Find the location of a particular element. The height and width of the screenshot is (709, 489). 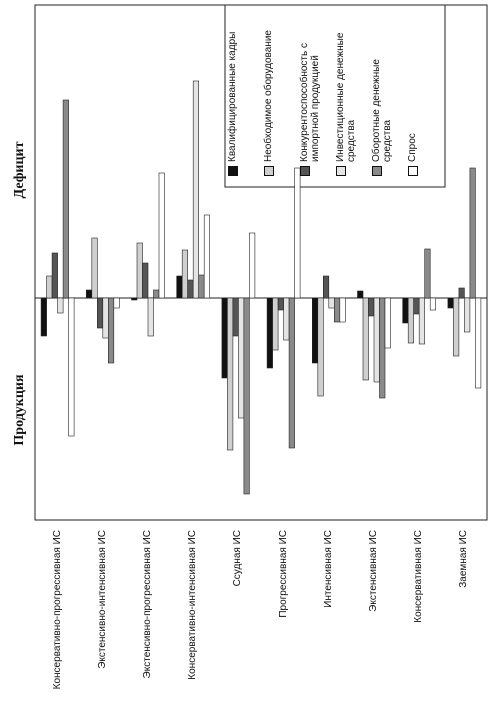

legend-box is located at coordinates (335, 96).